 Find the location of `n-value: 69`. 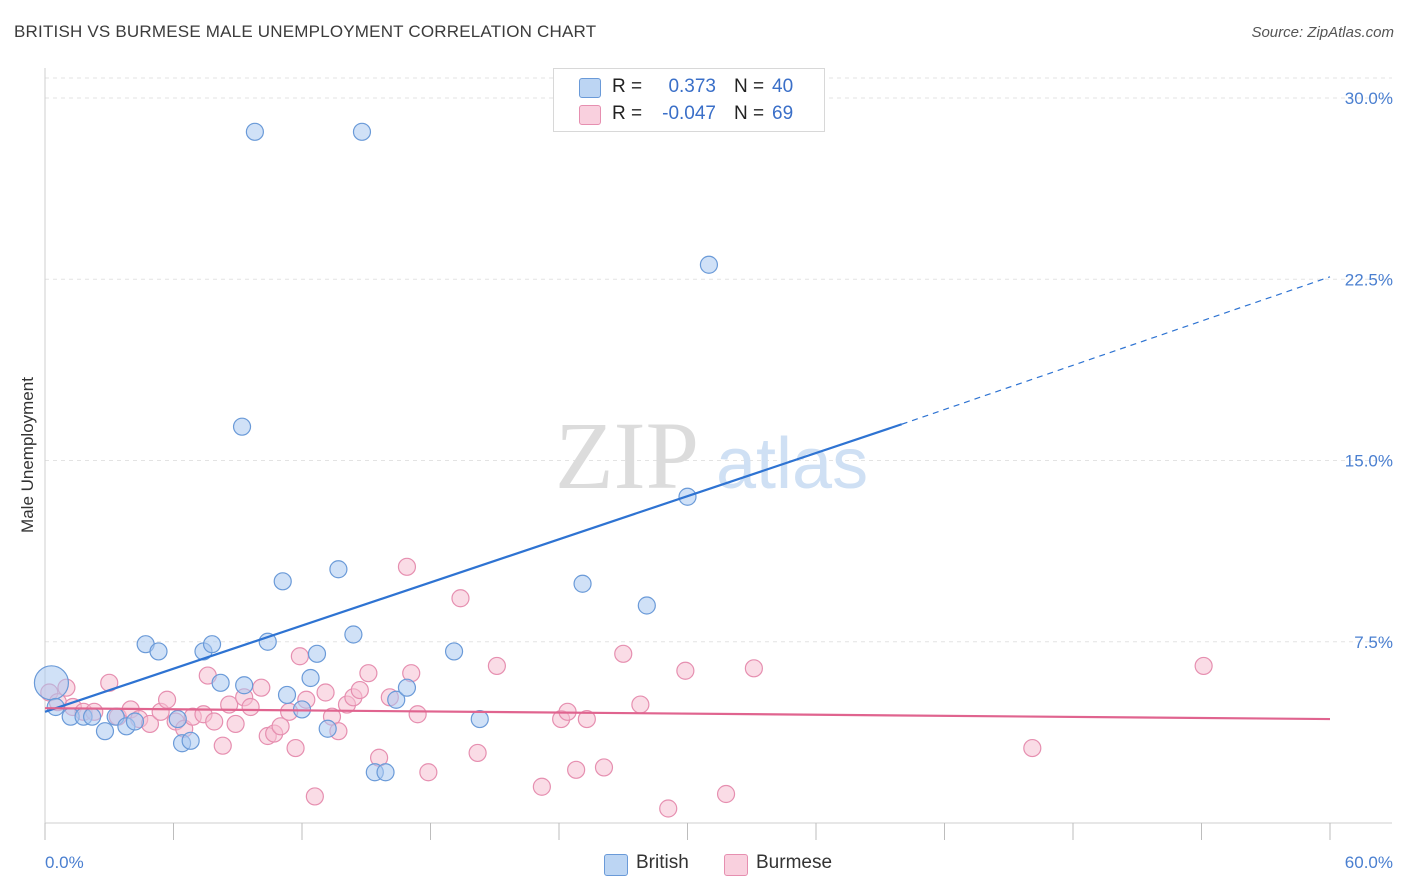

n-value: 69 is located at coordinates (783, 113).